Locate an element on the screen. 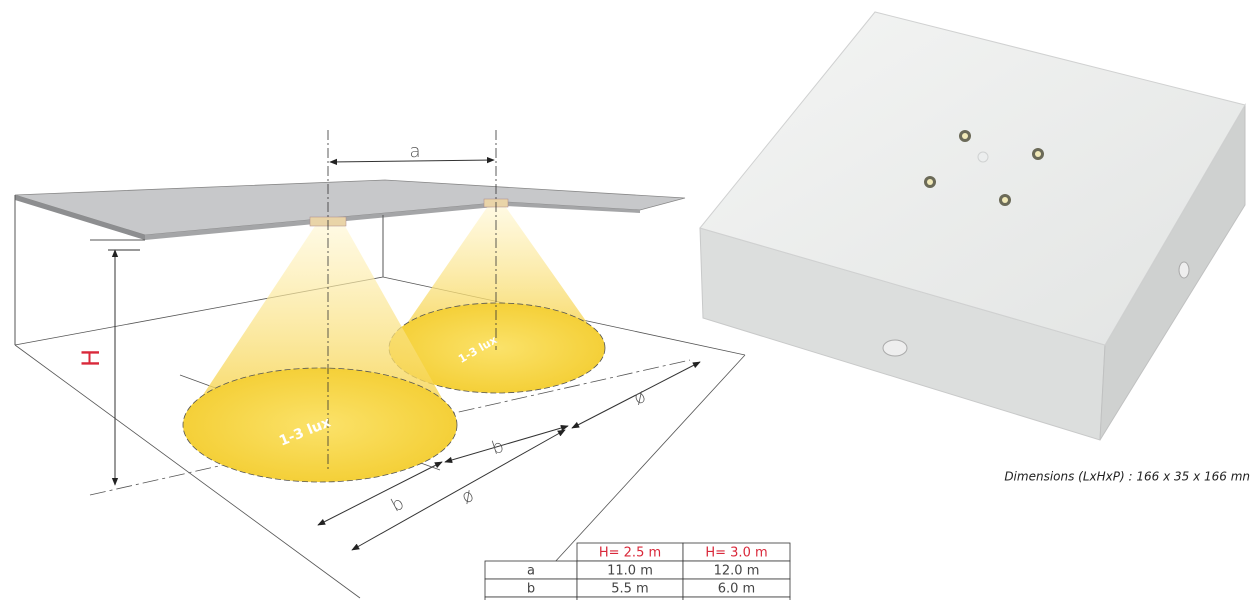  label-a: a is located at coordinates (414, 151).